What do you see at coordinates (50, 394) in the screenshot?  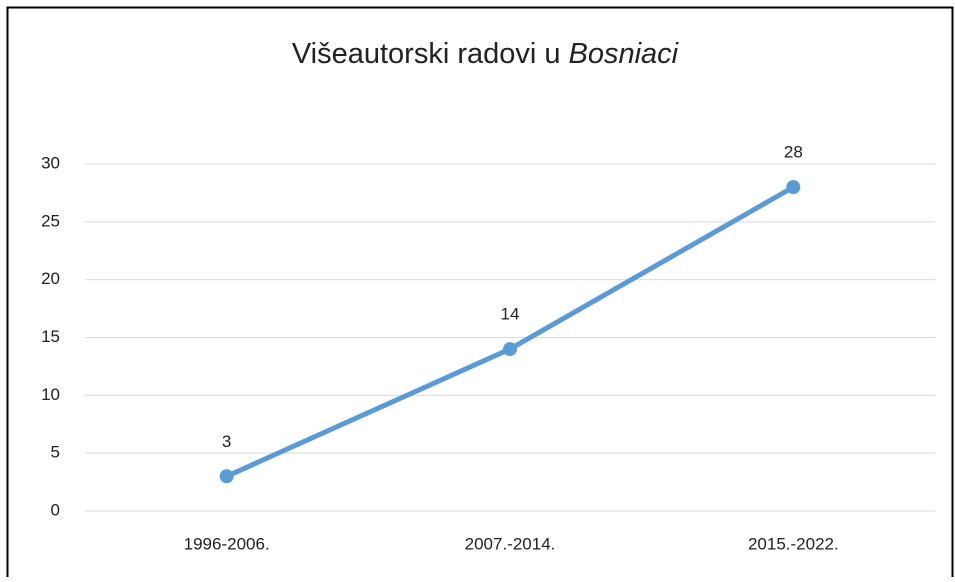 I see `y-tick-label: 10` at bounding box center [50, 394].